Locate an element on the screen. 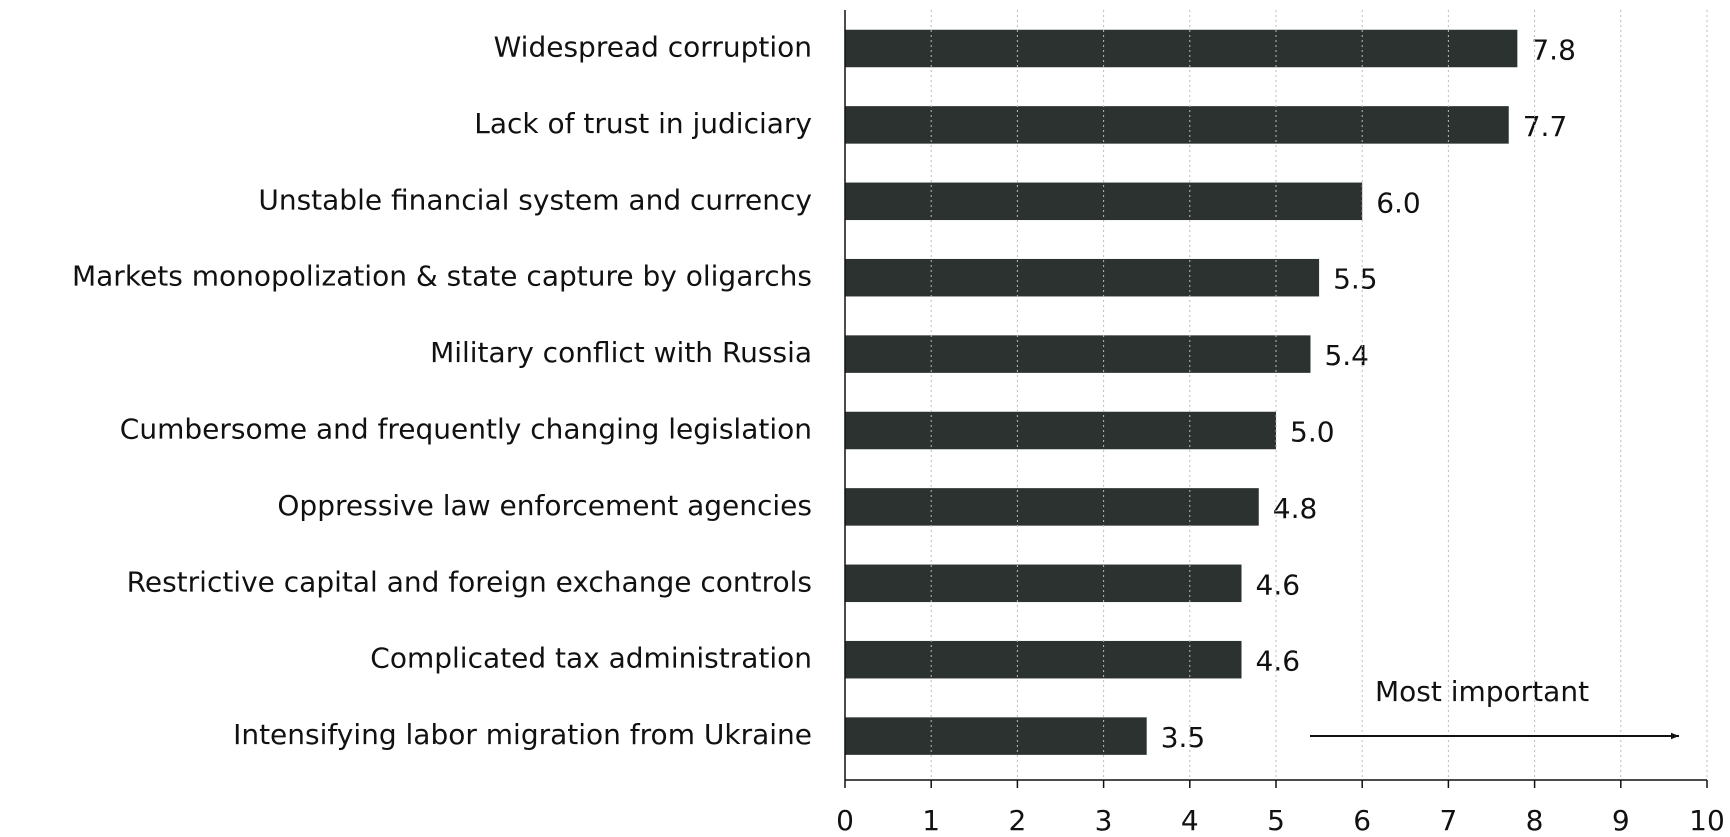 This screenshot has height=837, width=1730. value-label: 5.4 is located at coordinates (1346, 355).